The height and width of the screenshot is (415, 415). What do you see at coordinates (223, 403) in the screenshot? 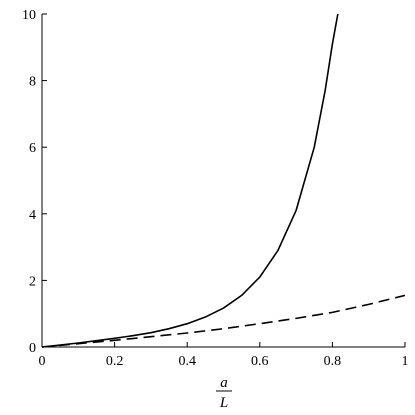
I see `x-axis-label-denominator: L` at bounding box center [223, 403].